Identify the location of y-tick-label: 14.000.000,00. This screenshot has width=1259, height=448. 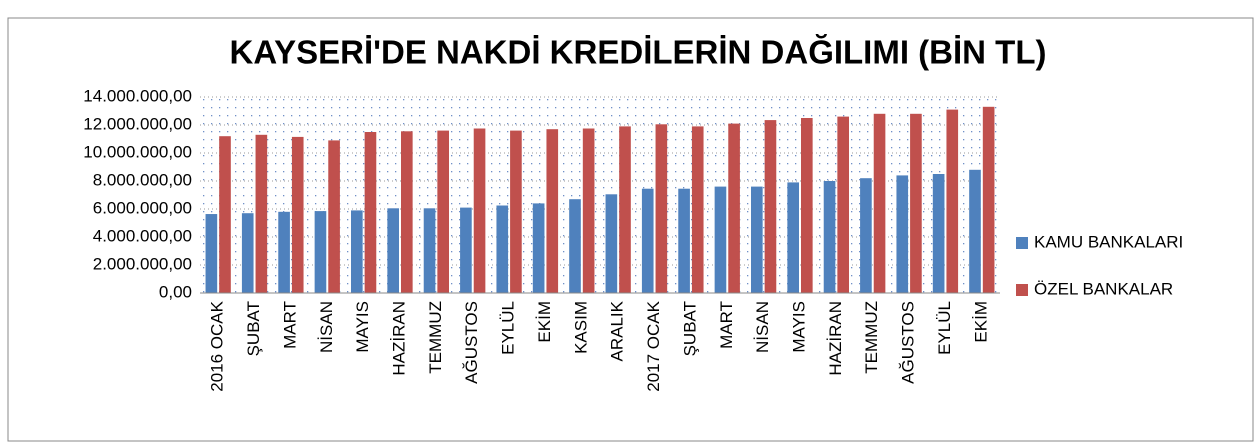
(137, 95).